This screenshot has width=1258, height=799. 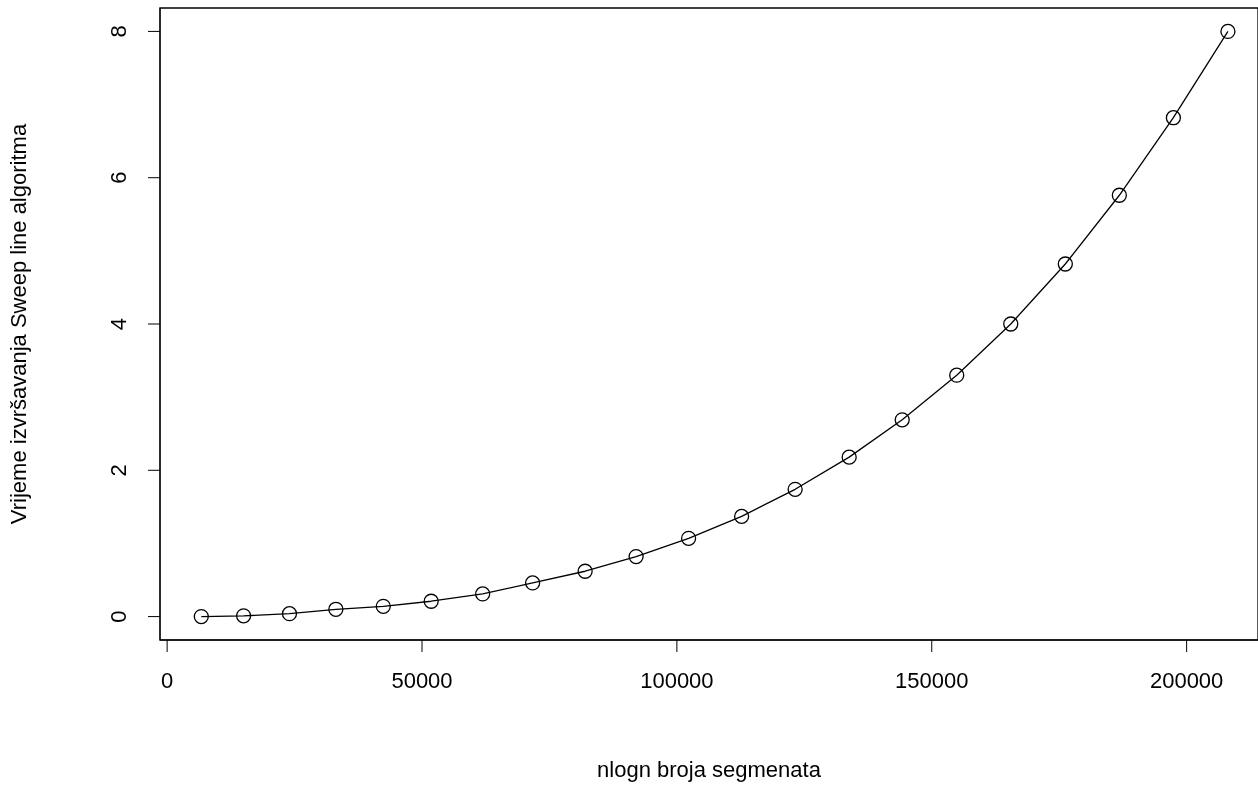 What do you see at coordinates (677, 680) in the screenshot?
I see `x-tick-label: 100000` at bounding box center [677, 680].